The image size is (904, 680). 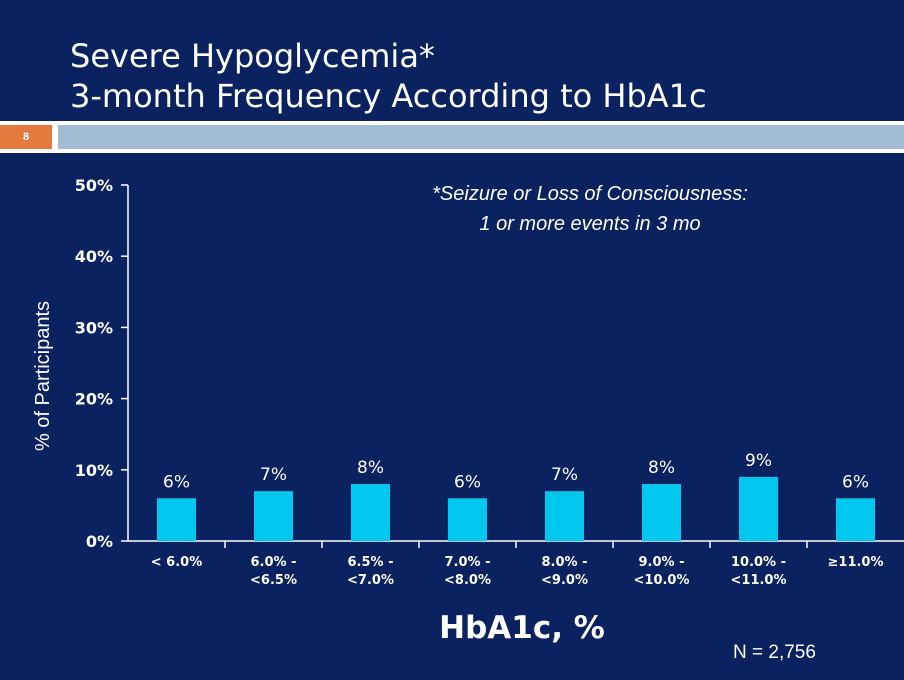 What do you see at coordinates (26, 137) in the screenshot?
I see `slide-number: 8` at bounding box center [26, 137].